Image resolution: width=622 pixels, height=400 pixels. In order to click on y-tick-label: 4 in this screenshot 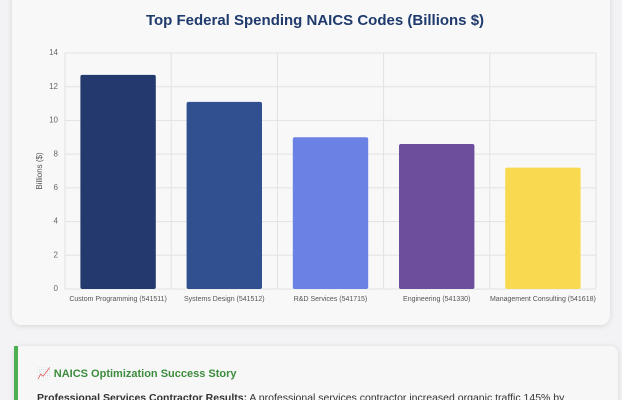, I will do `click(56, 221)`.